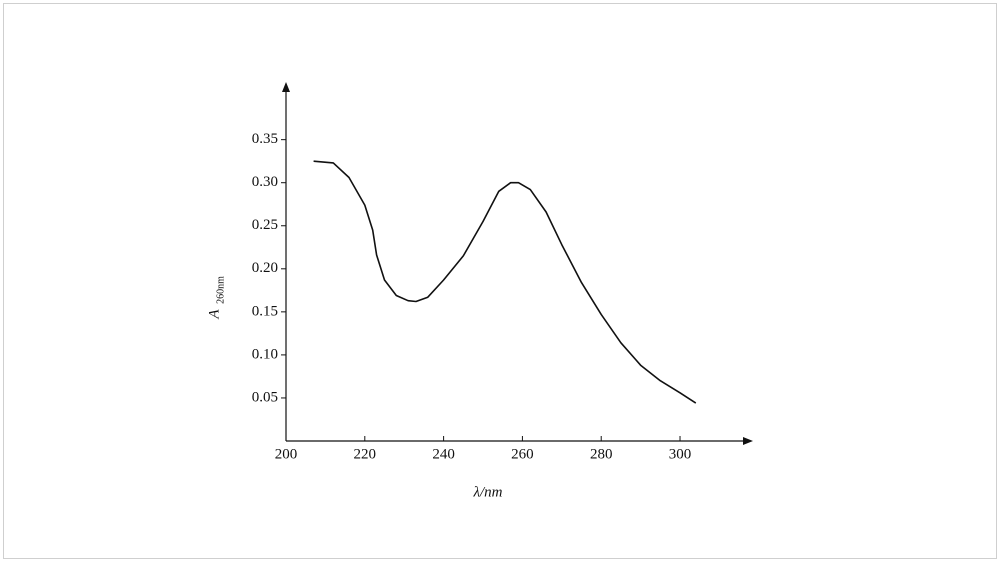  Describe the element at coordinates (601, 454) in the screenshot. I see `x-tick-label: 280` at that location.